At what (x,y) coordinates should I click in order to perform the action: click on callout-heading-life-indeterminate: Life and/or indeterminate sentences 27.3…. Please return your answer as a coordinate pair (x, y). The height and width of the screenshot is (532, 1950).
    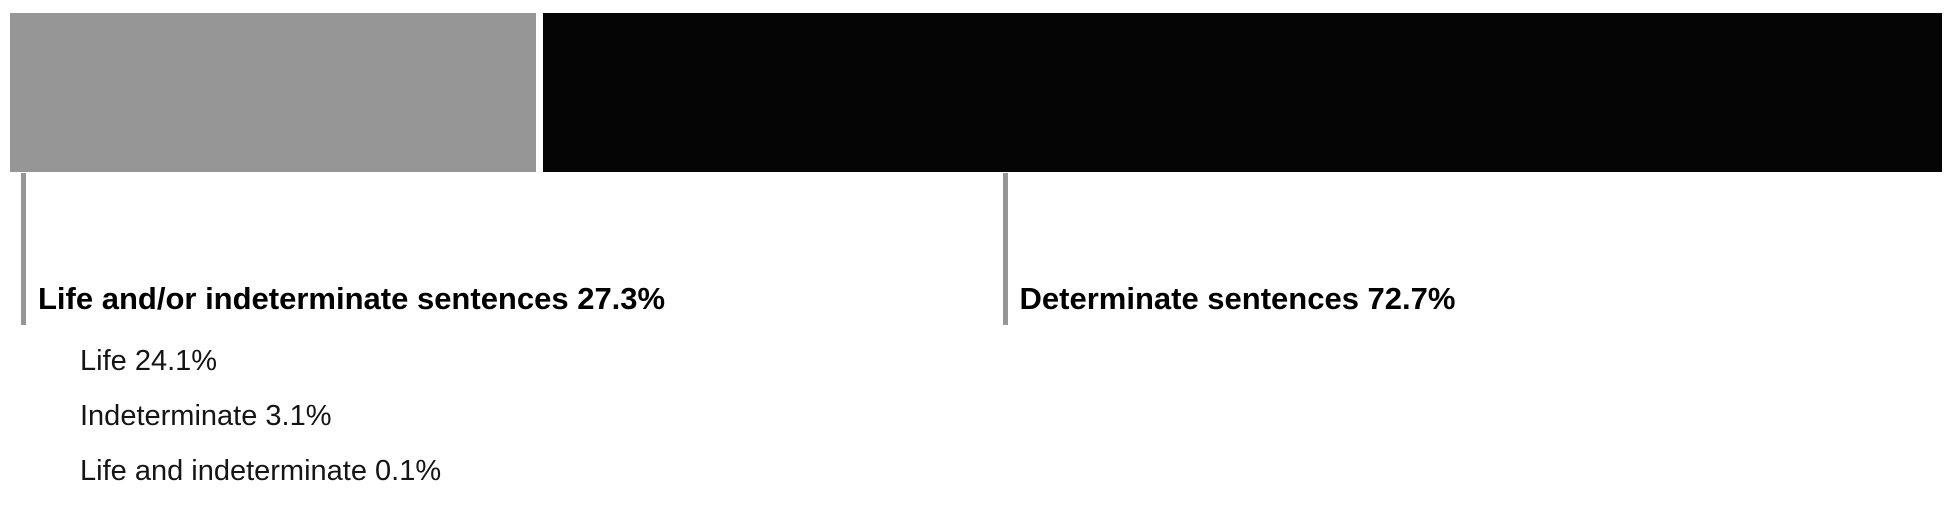
    Looking at the image, I should click on (352, 298).